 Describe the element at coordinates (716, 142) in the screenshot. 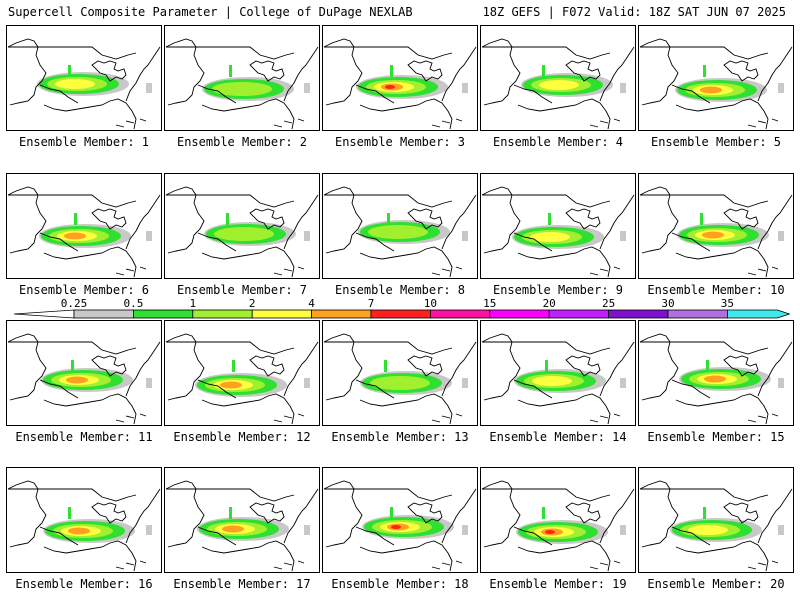

I see `member-caption: Ensemble Member: 5` at that location.